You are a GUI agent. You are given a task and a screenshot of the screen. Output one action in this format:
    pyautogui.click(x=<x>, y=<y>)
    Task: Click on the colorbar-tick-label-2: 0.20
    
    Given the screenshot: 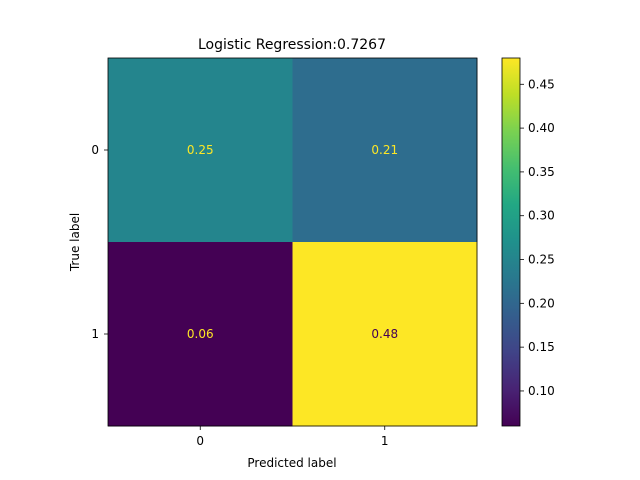 What is the action you would take?
    pyautogui.click(x=541, y=303)
    